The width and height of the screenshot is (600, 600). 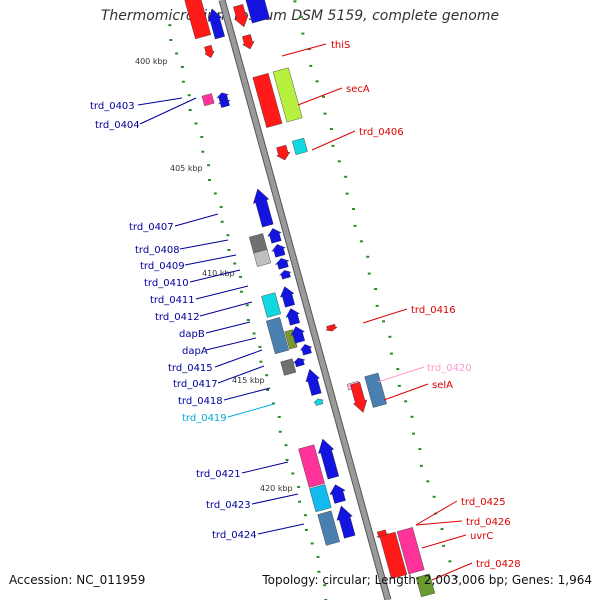 What do you see at coordinates (151, 61) in the screenshot?
I see `tick-label-400kbp: 400 kbp` at bounding box center [151, 61].